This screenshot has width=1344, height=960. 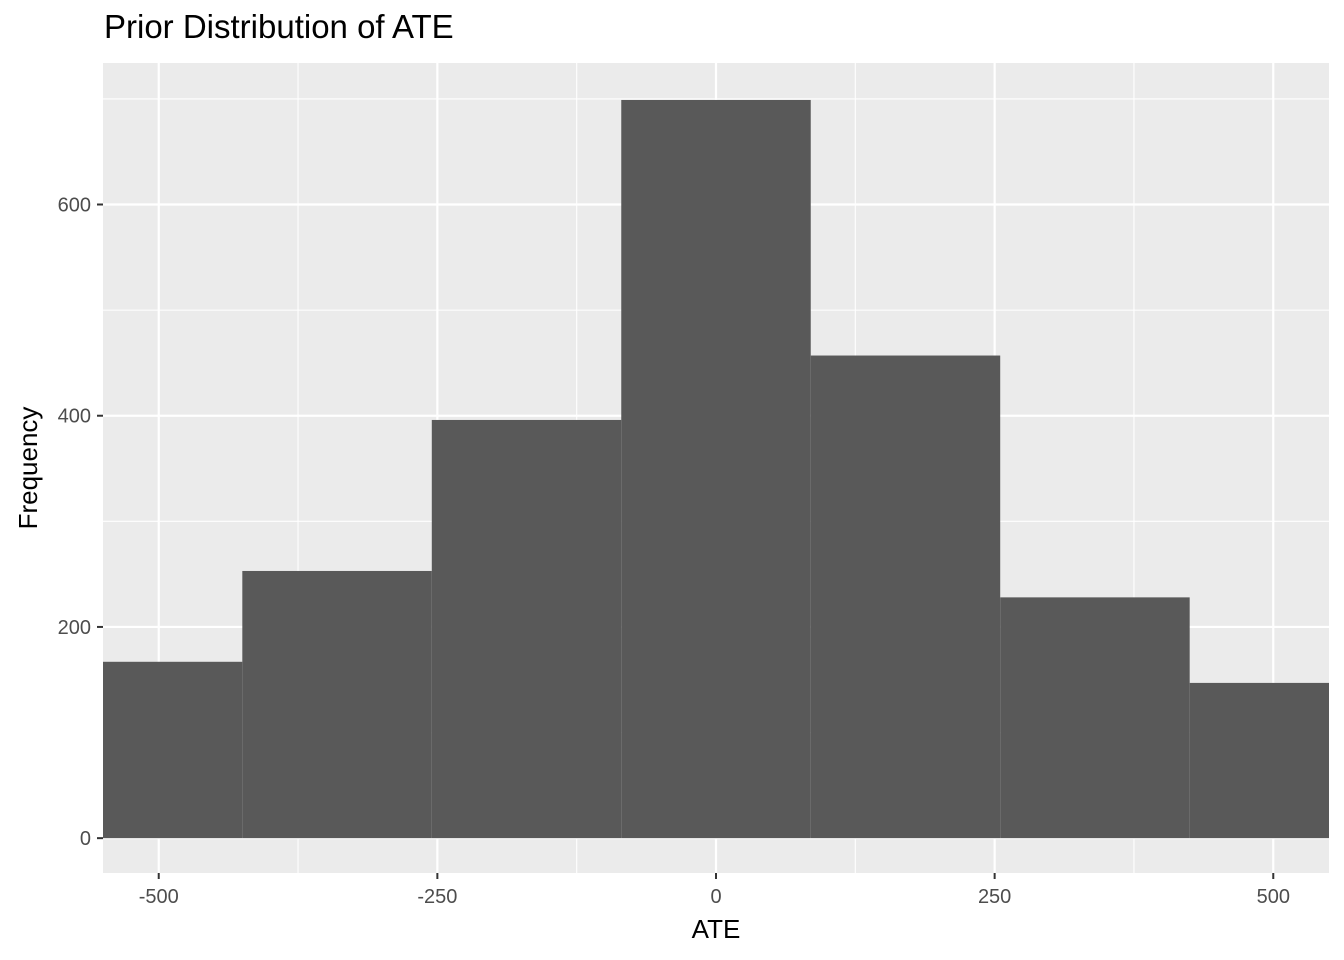 What do you see at coordinates (437, 897) in the screenshot?
I see `x-tick-label: -250` at bounding box center [437, 897].